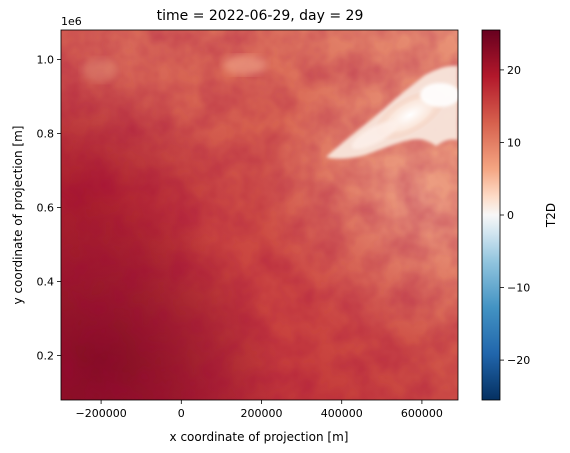 This screenshot has height=453, width=570. What do you see at coordinates (392, 112) in the screenshot?
I see `cold-region` at bounding box center [392, 112].